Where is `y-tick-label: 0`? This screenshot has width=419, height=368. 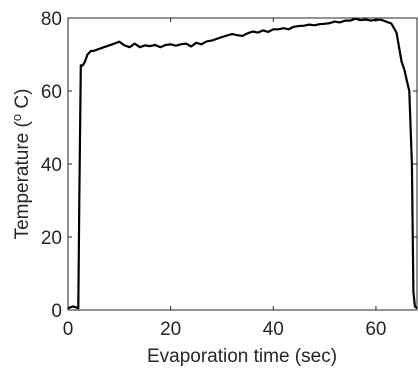
y-tick-label: 0 is located at coordinates (56, 311).